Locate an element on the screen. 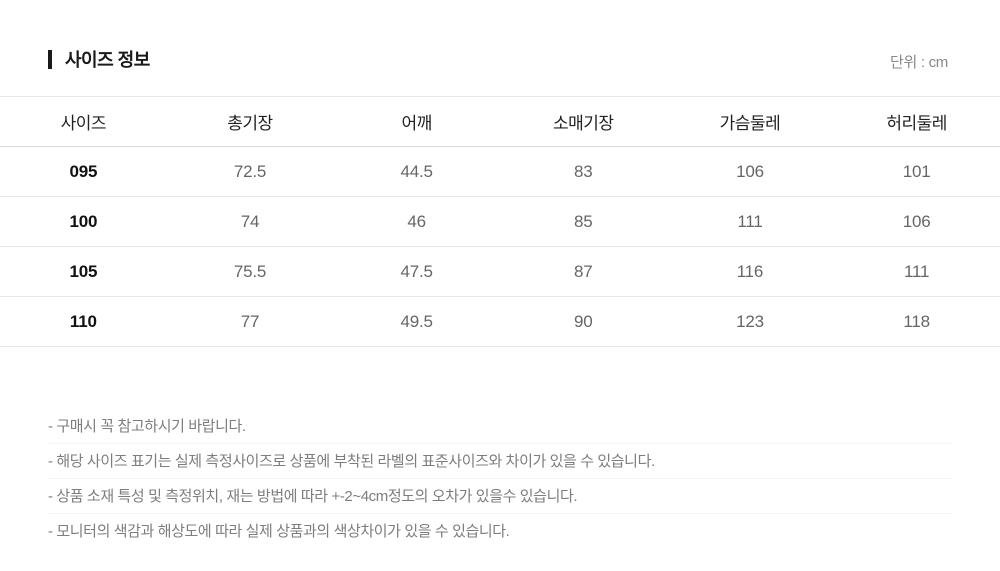  value-cell: 123 is located at coordinates (750, 321).